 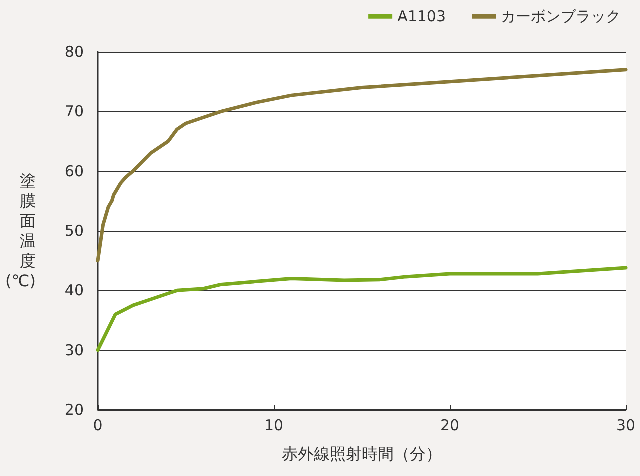 I want to click on y-tick-label: 40, so click(x=74, y=291).